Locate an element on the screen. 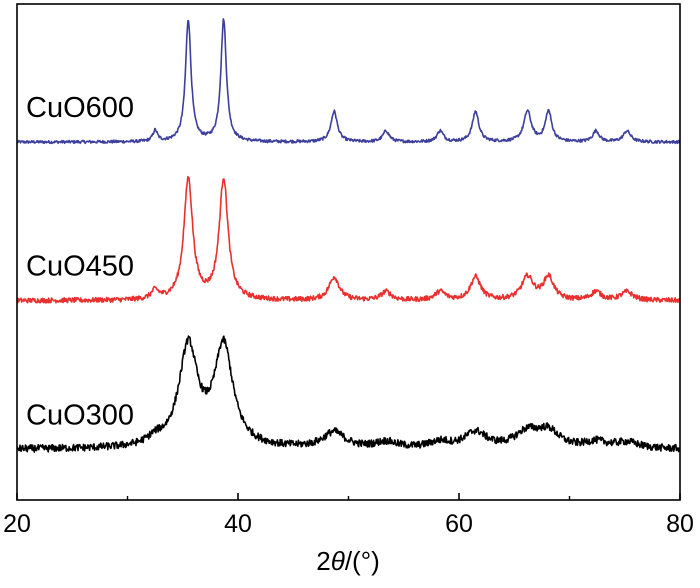 This screenshot has width=700, height=588. x-axis-label: 2θ/(°) is located at coordinates (348, 561).